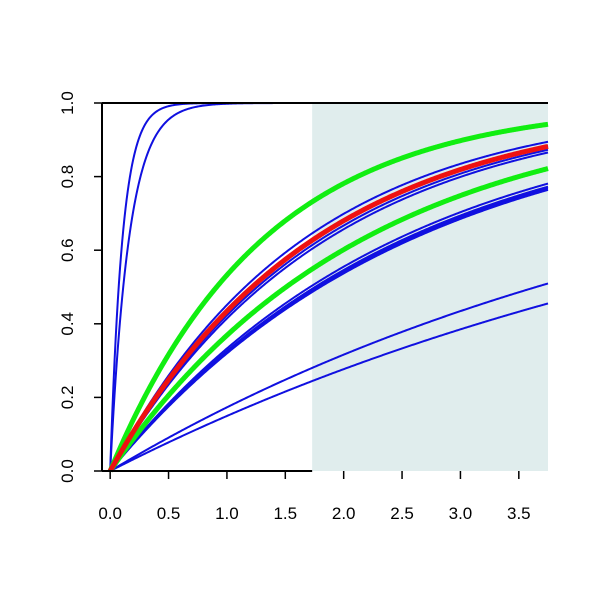 The image size is (600, 600). Describe the element at coordinates (67, 471) in the screenshot. I see `y-tick-label: 0.0` at that location.